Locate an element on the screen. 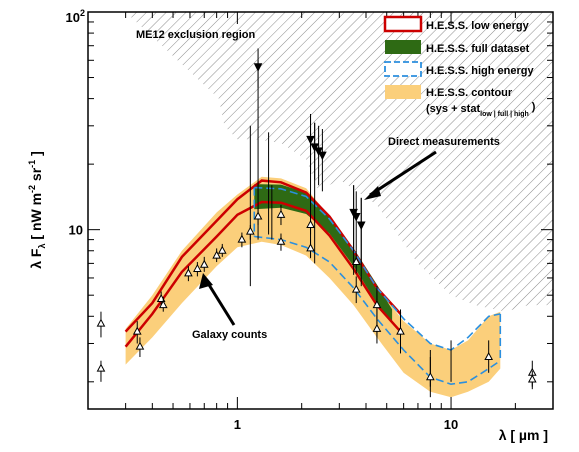  legend-swatch-contour is located at coordinates (403, 92).